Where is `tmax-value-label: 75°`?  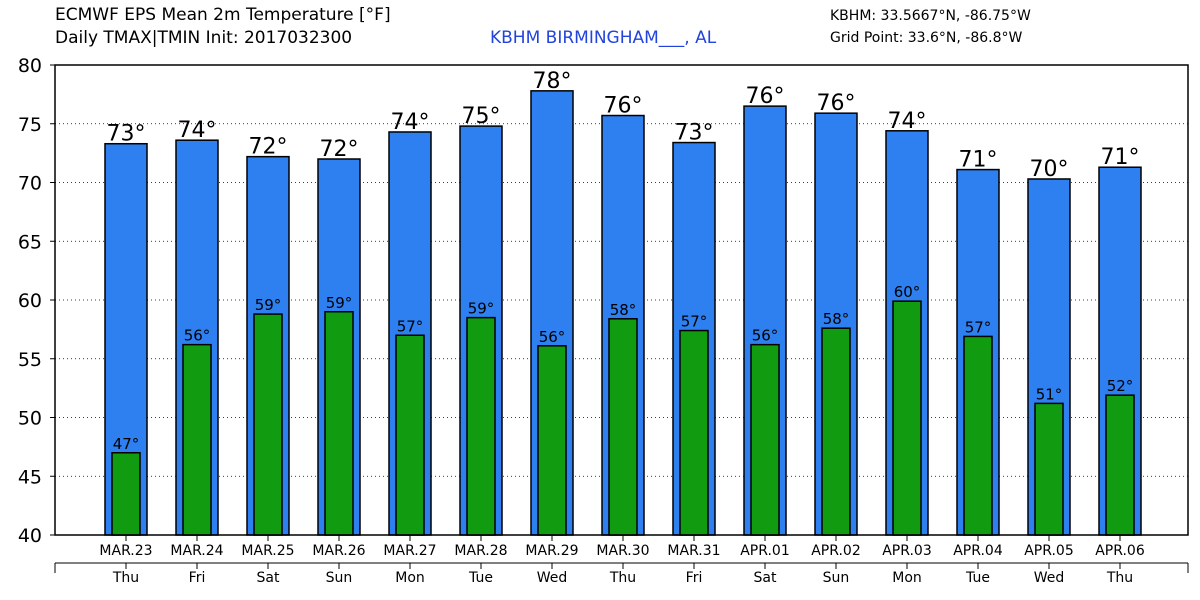
tmax-value-label: 75° is located at coordinates (481, 116).